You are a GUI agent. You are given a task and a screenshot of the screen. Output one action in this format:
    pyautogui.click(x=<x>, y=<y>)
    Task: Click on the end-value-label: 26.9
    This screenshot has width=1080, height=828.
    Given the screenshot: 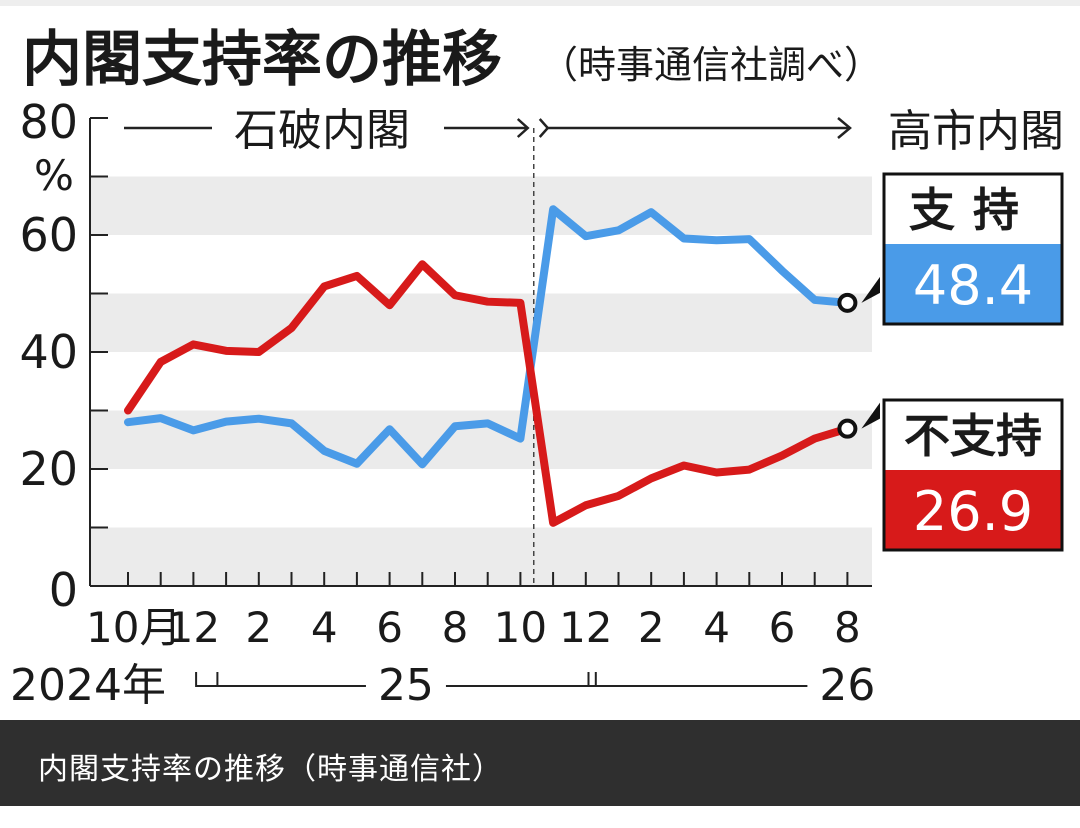 What is the action you would take?
    pyautogui.click(x=973, y=511)
    